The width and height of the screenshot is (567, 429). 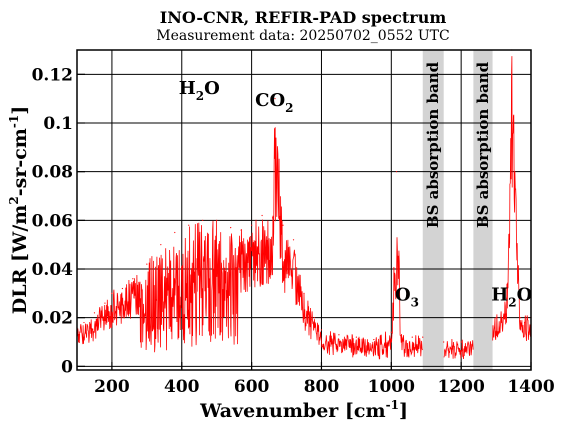 What do you see at coordinates (407, 297) in the screenshot?
I see `molecule-annotation: O3` at bounding box center [407, 297].